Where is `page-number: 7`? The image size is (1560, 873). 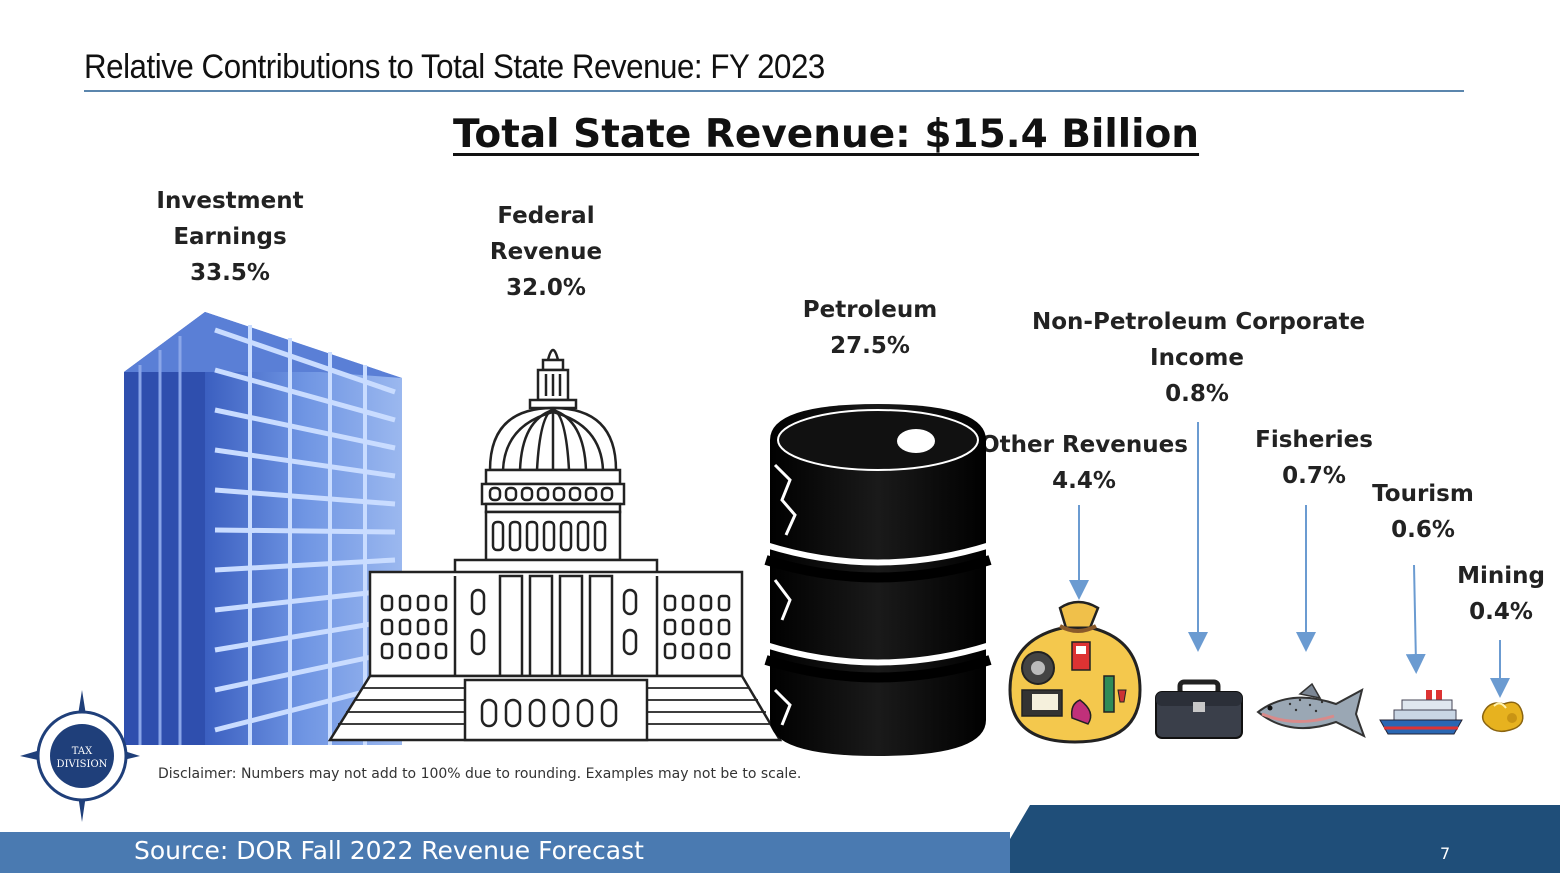 page-number: 7 is located at coordinates (1445, 853).